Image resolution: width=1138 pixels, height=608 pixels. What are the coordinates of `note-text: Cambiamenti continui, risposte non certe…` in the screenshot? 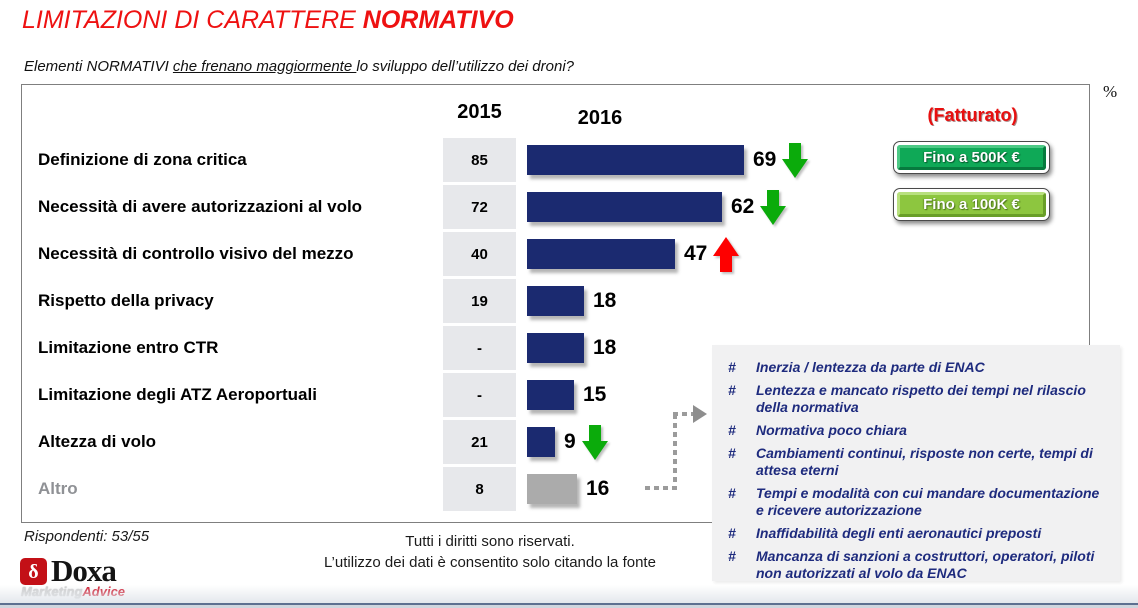 It's located at (924, 461).